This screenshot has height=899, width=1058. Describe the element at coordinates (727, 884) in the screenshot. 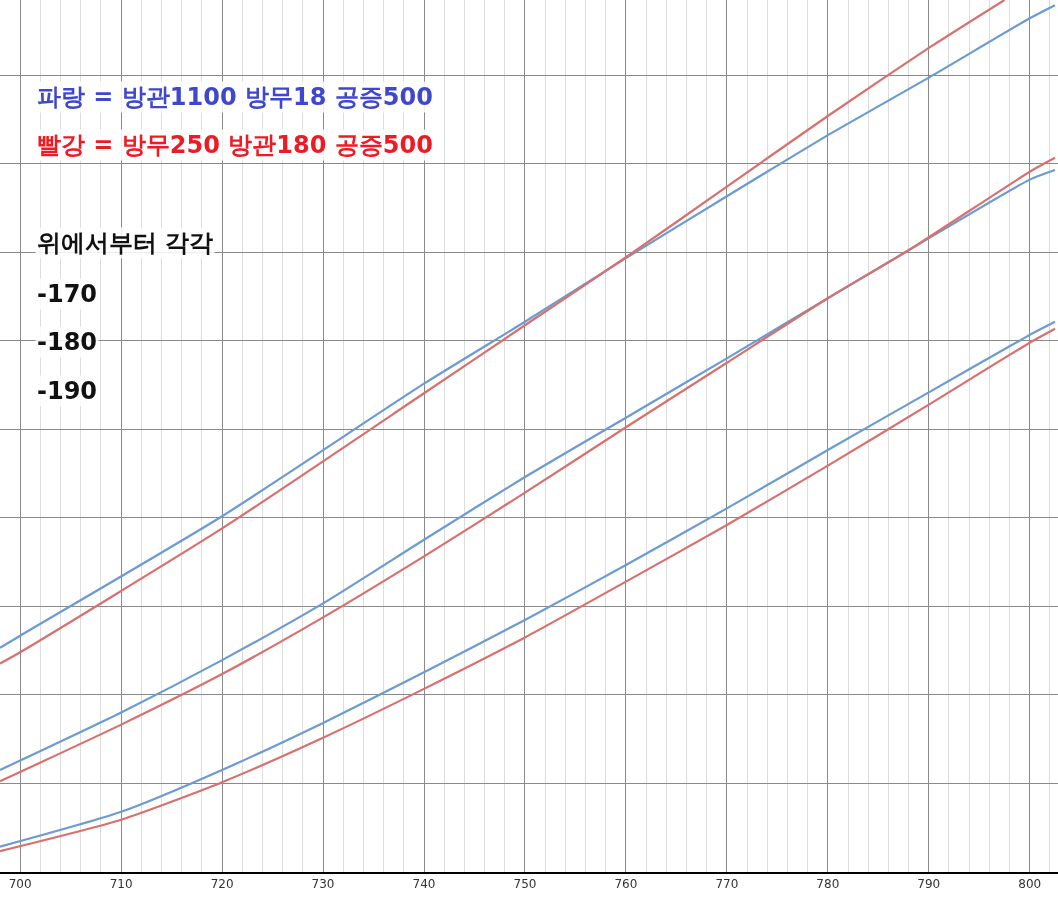

I see `x-tick-label: 770` at that location.